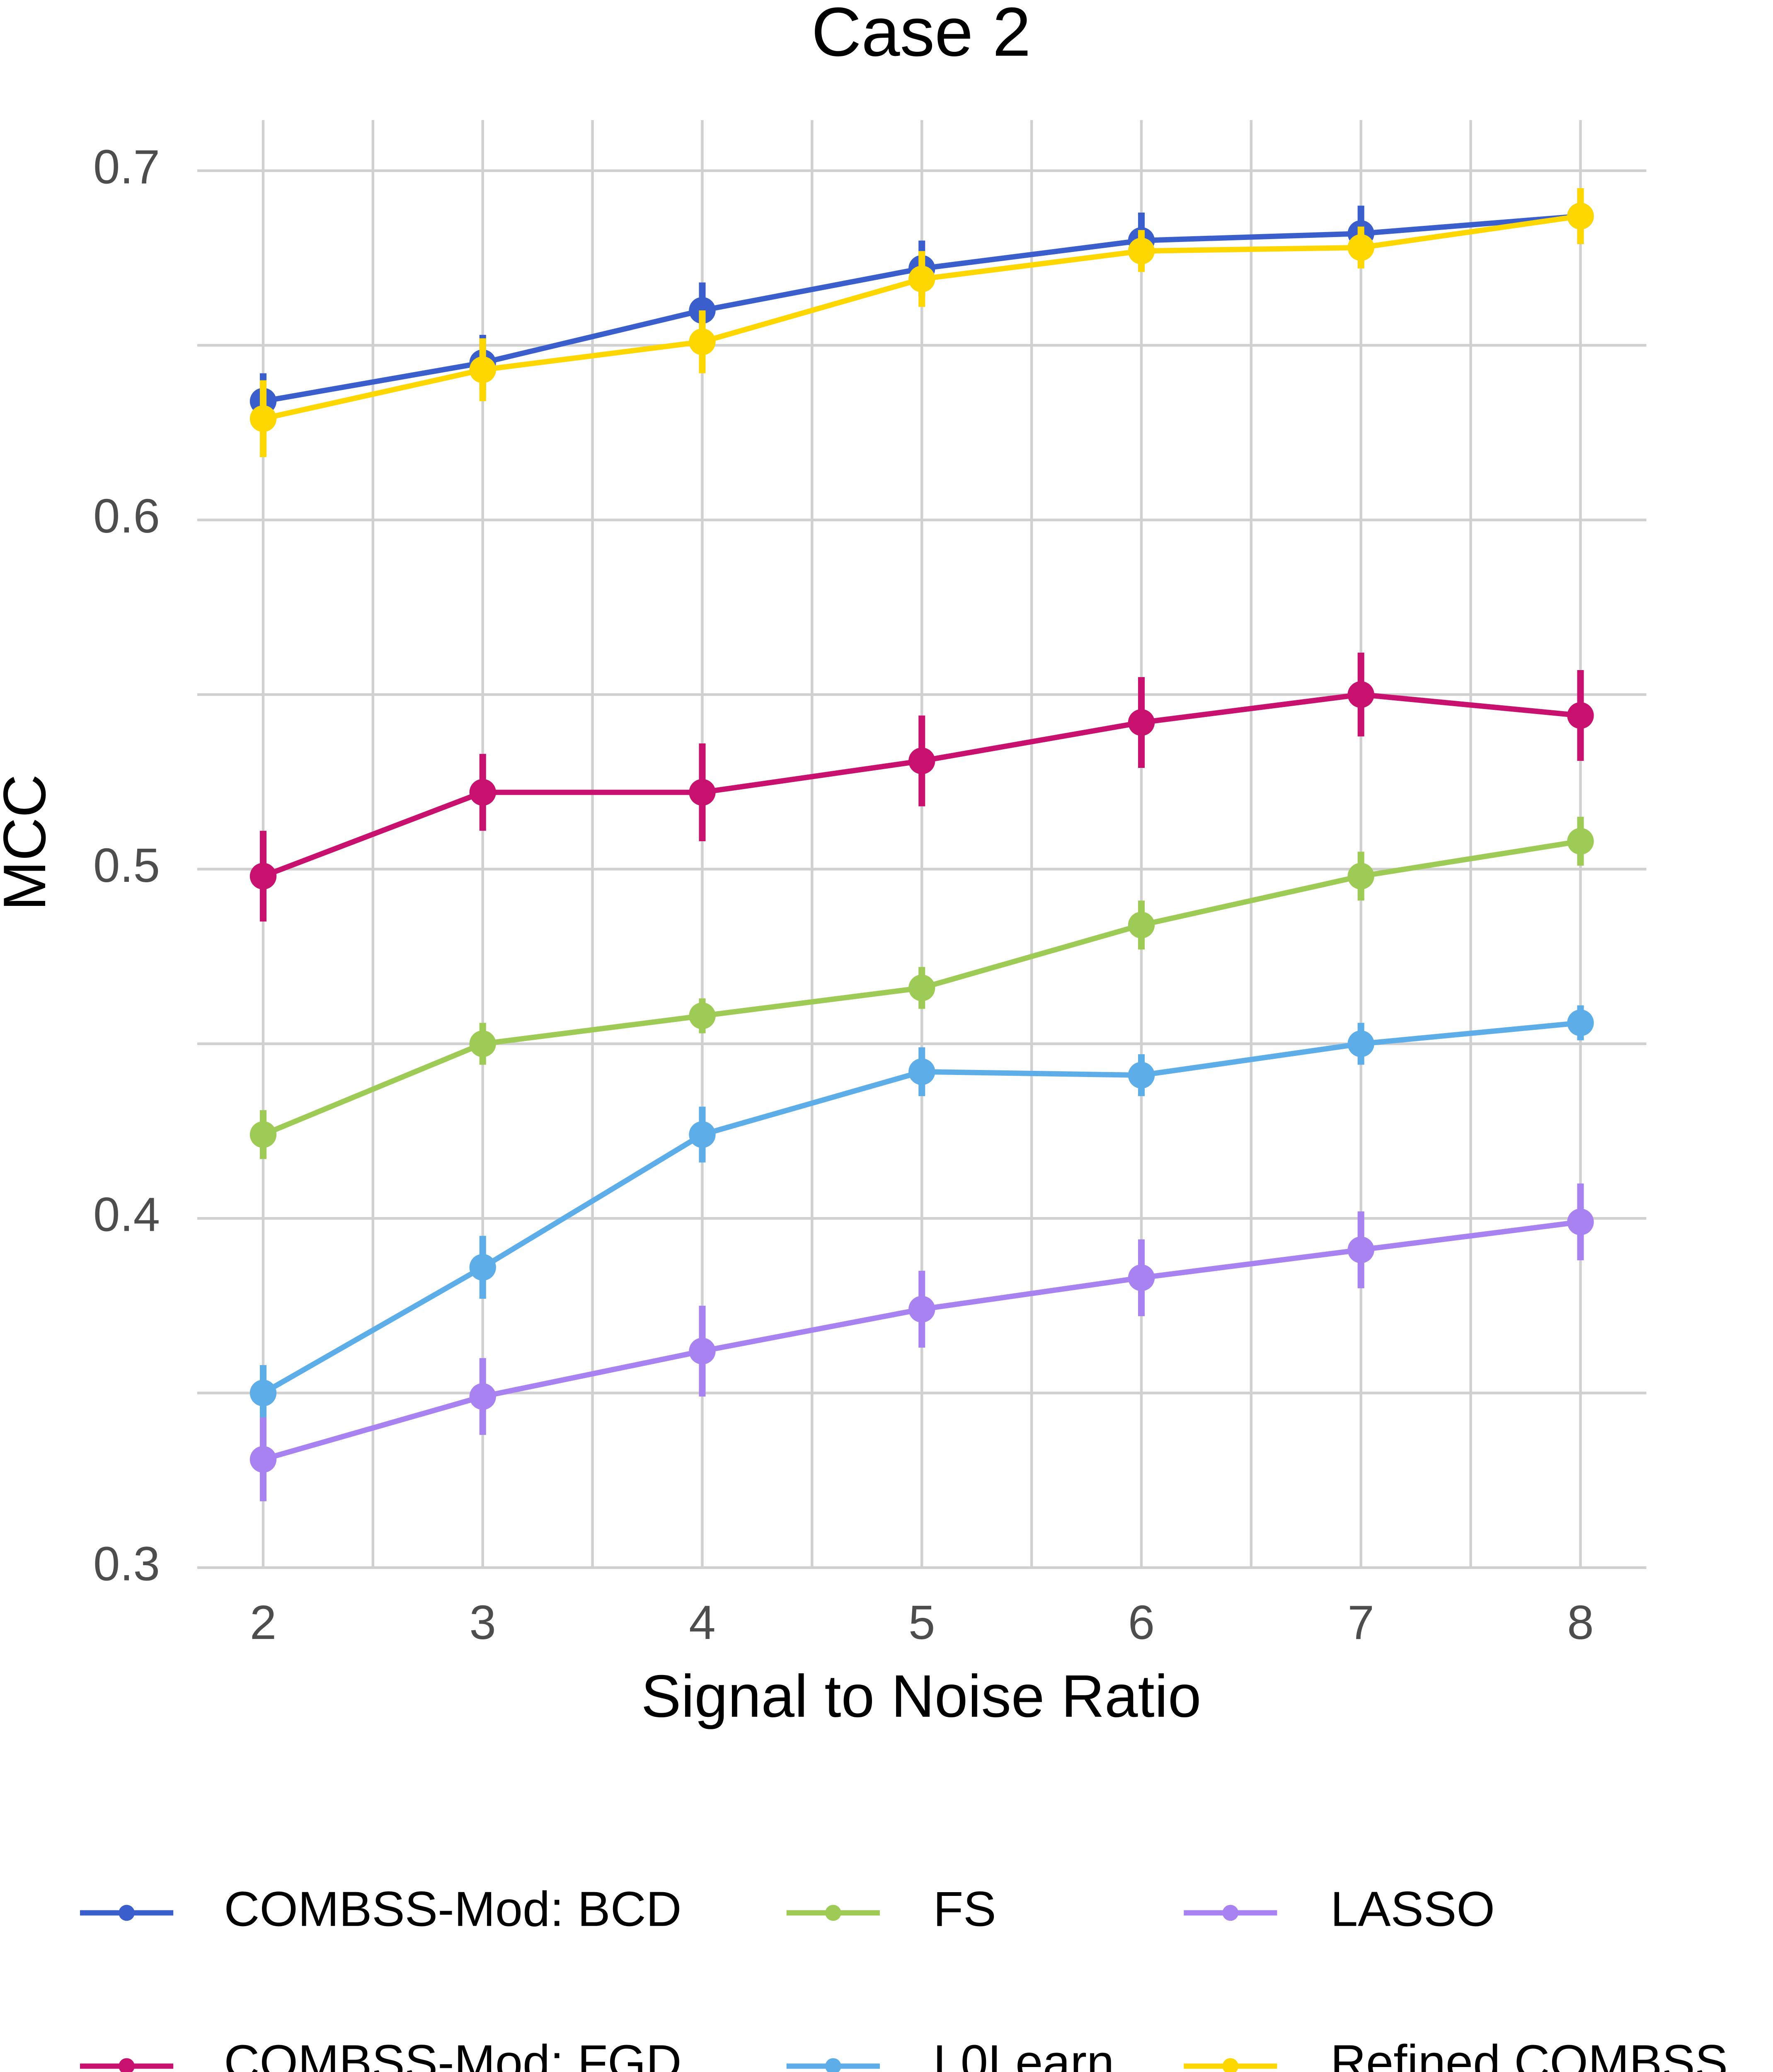 The image size is (1773, 2072). I want to click on x-tick-label: 5, so click(921, 1622).